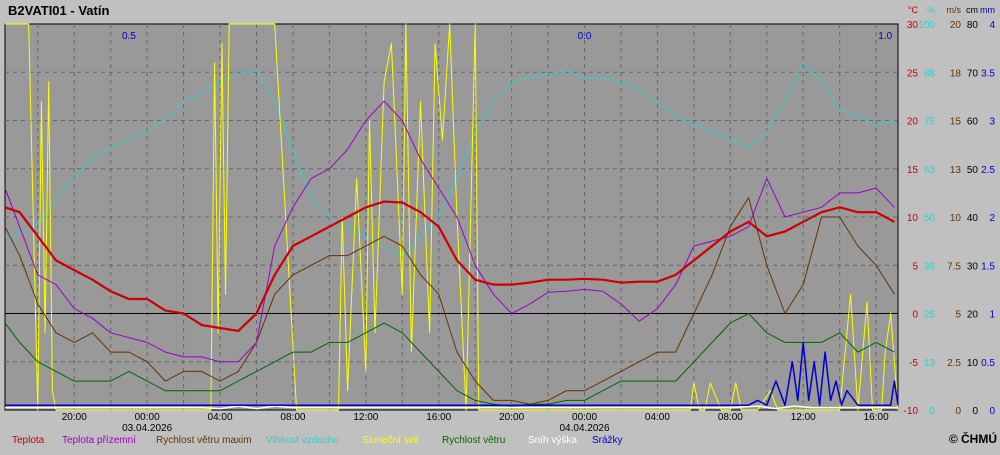  I want to click on y-axis-tick-label: 40, so click(973, 218).